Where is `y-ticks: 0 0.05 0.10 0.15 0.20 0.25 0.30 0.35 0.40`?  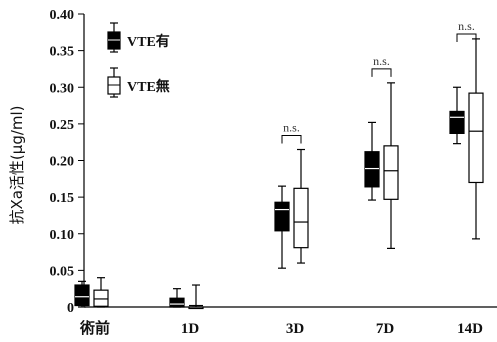 y-ticks: 0 0.05 0.10 0.15 0.20 0.25 0.30 0.35 0.40 is located at coordinates (67, 162).